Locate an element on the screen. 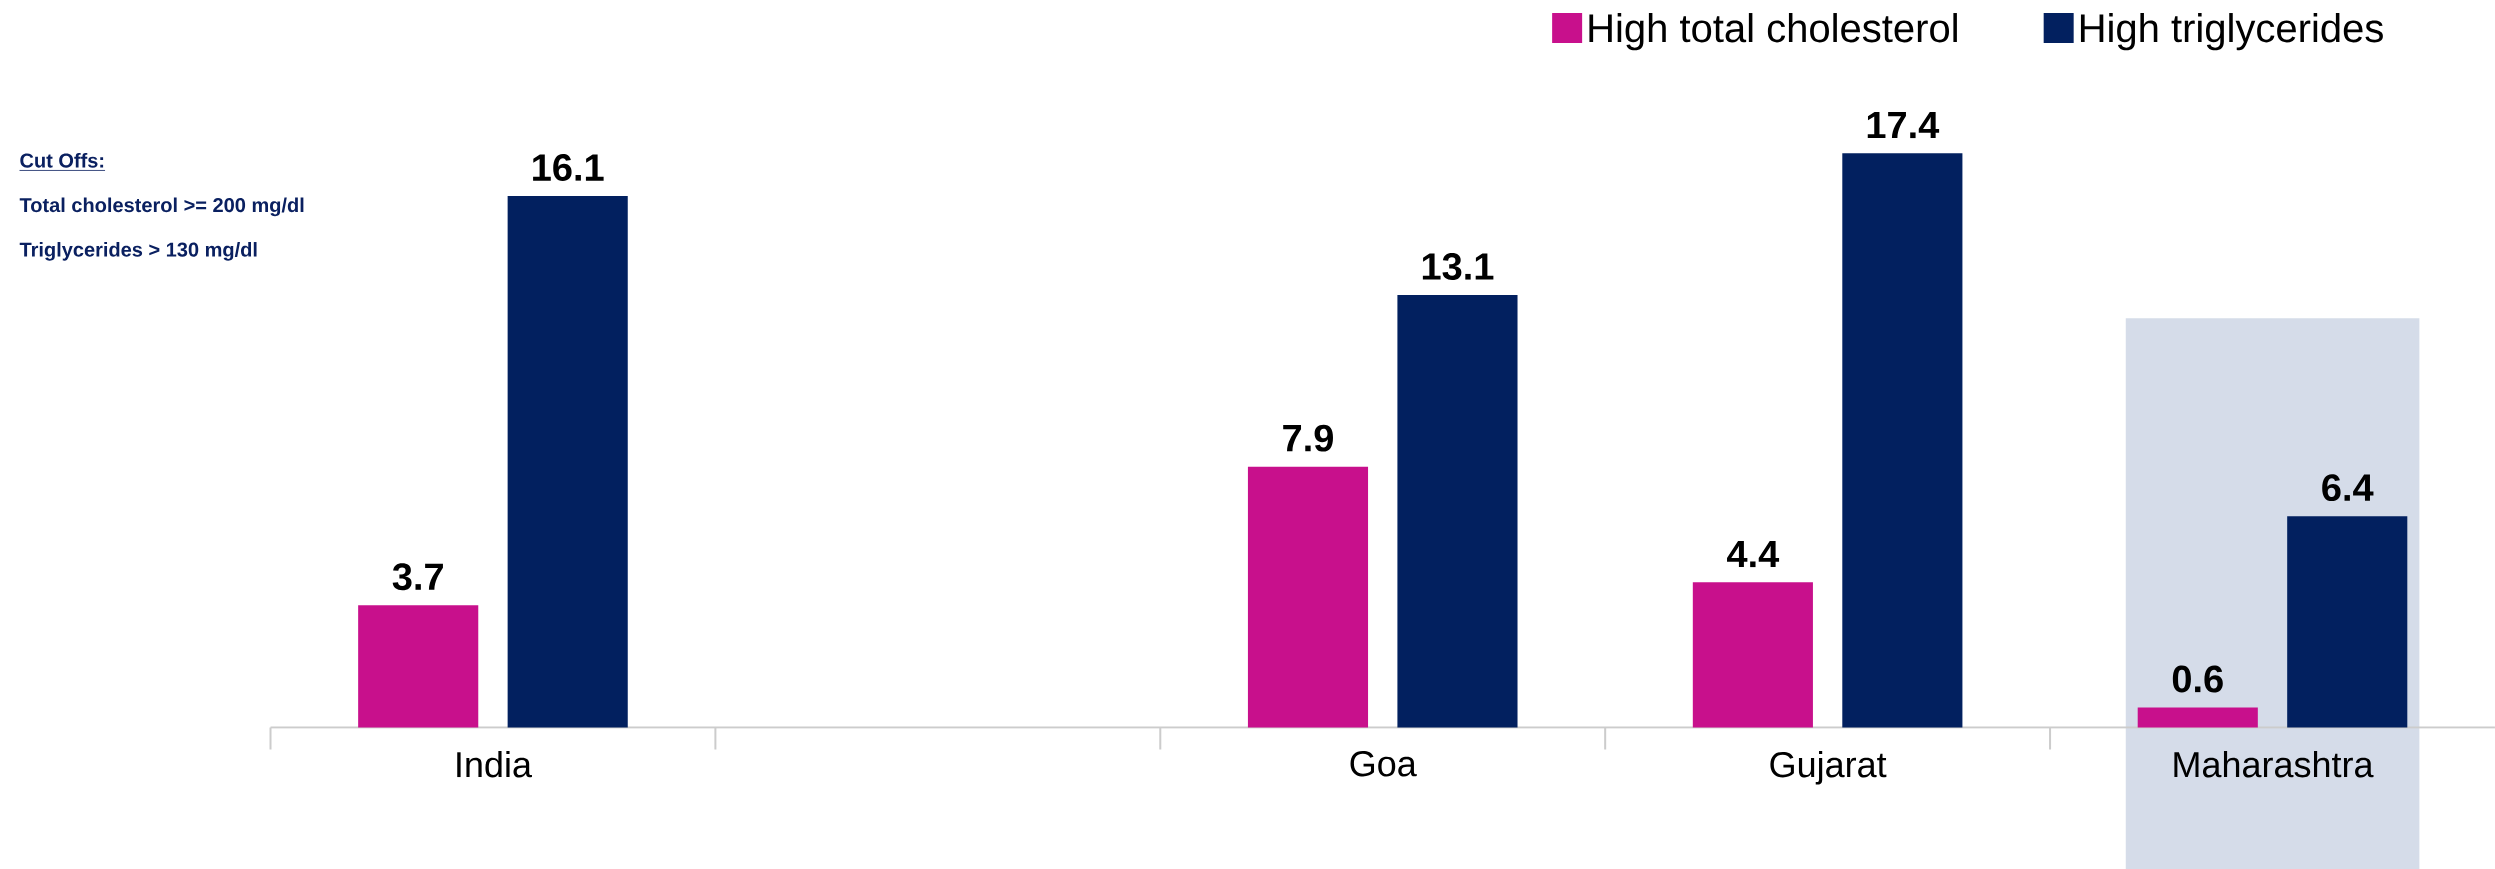  text: Cut Offs: is located at coordinates (62, 160).